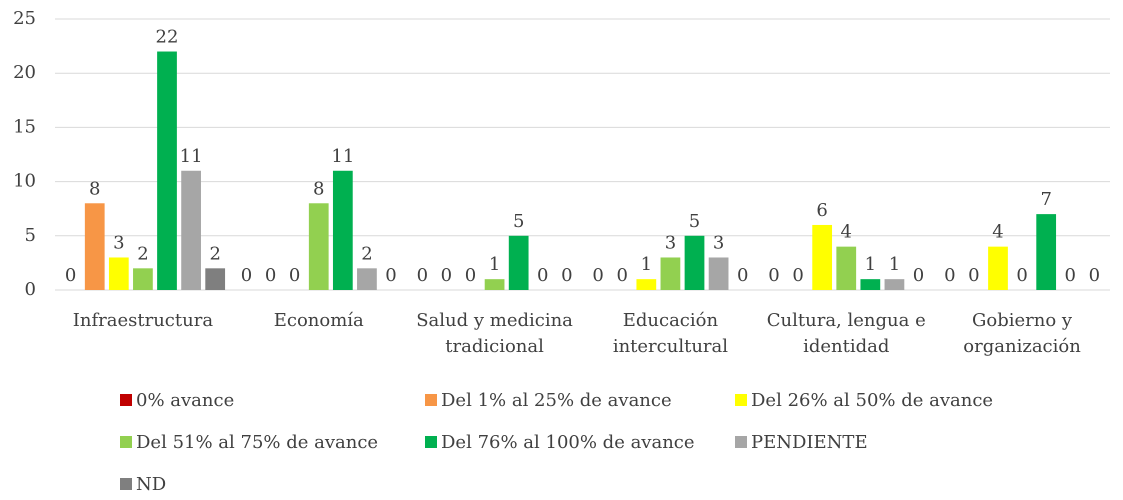 The height and width of the screenshot is (500, 1123). I want to click on y-tick-label: 25, so click(24, 18).